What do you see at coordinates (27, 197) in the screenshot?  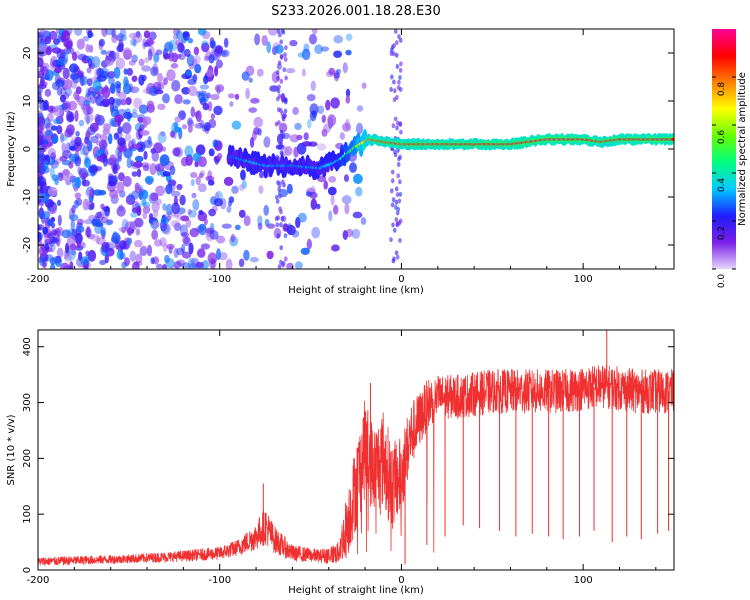 I see `y-tick-label: -10` at bounding box center [27, 197].